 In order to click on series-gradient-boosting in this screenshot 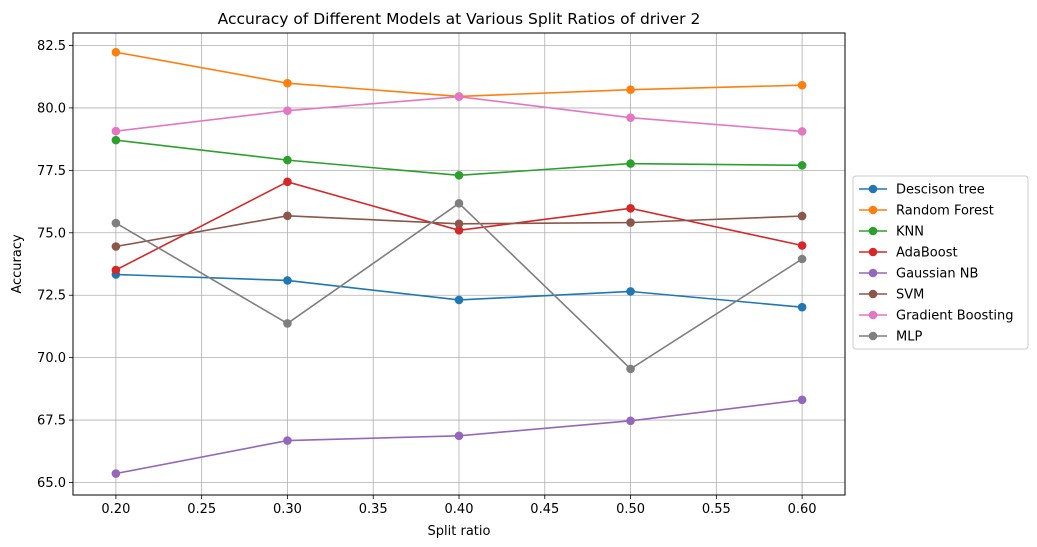, I will do `click(459, 114)`.